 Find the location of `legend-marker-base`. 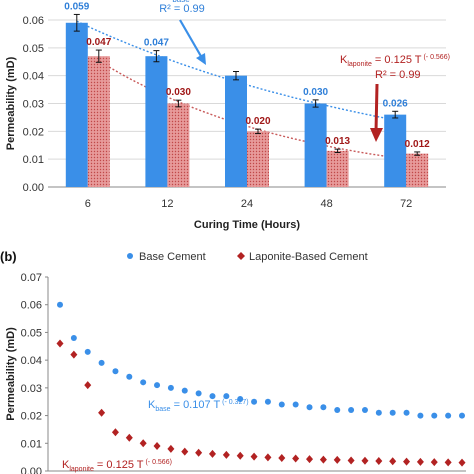

legend-marker-base is located at coordinates (130, 256).